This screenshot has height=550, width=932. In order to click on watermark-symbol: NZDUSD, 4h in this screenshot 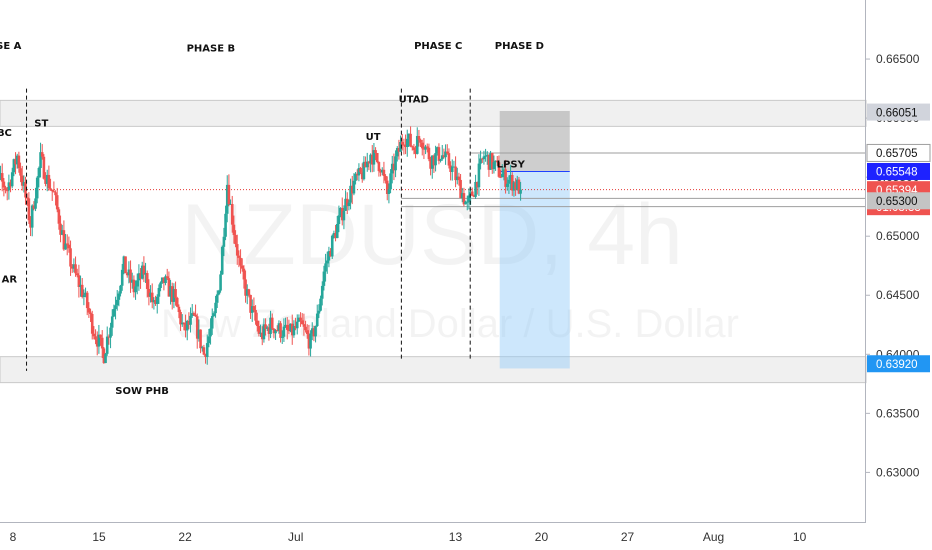, I will do `click(432, 235)`.